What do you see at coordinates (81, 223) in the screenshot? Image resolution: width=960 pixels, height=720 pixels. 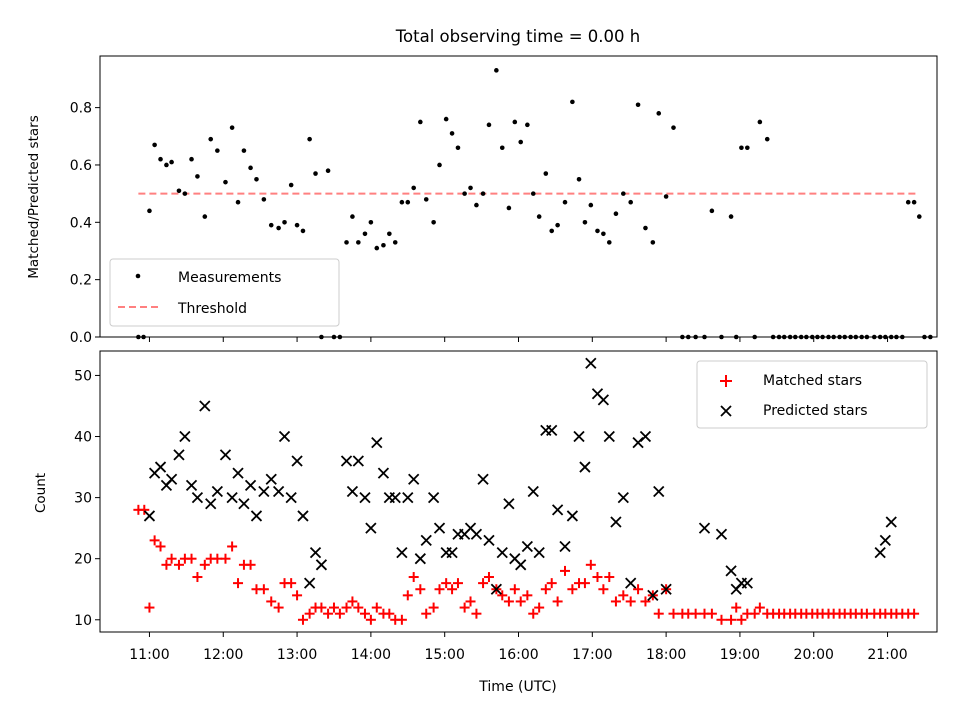 I see `y-tick-label: 0.4` at bounding box center [81, 223].